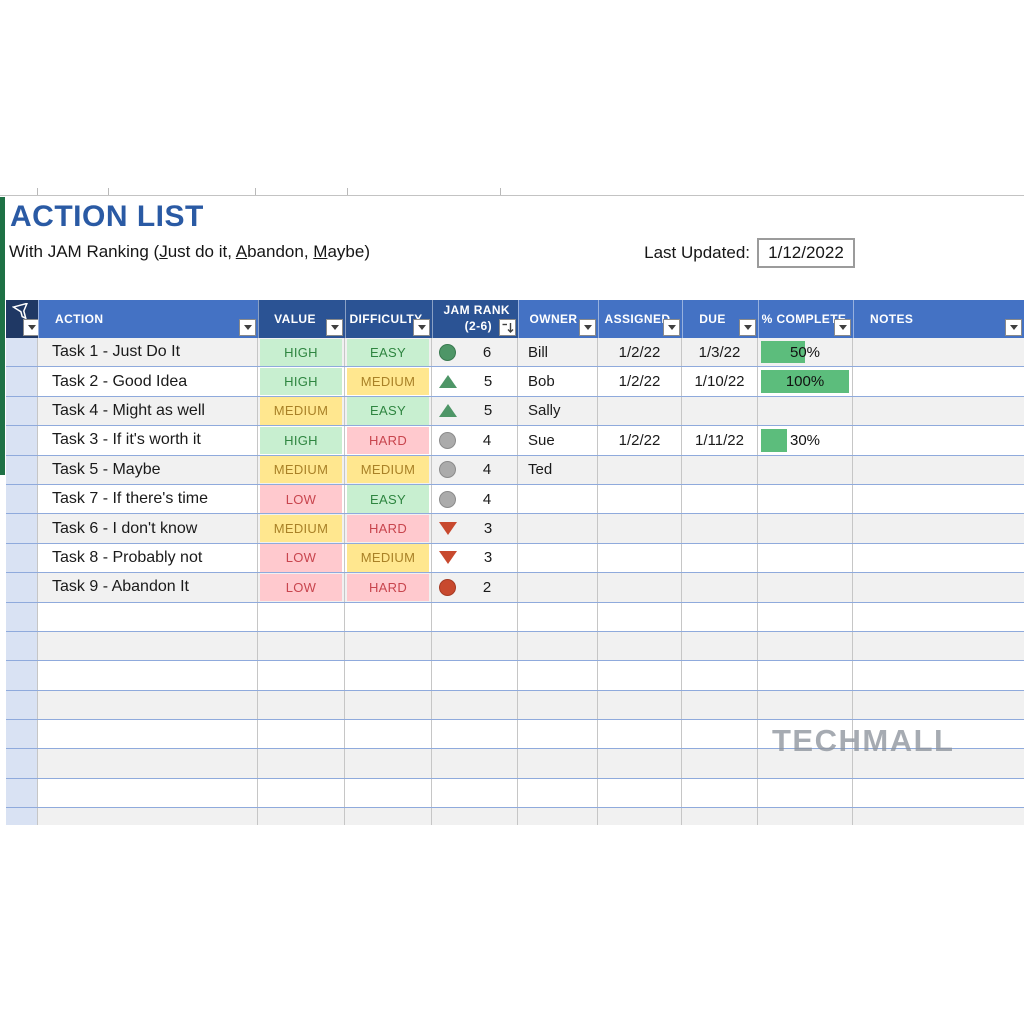 The width and height of the screenshot is (1024, 1024). Describe the element at coordinates (388, 558) in the screenshot. I see `difficulty-cell: MEDIUM` at that location.